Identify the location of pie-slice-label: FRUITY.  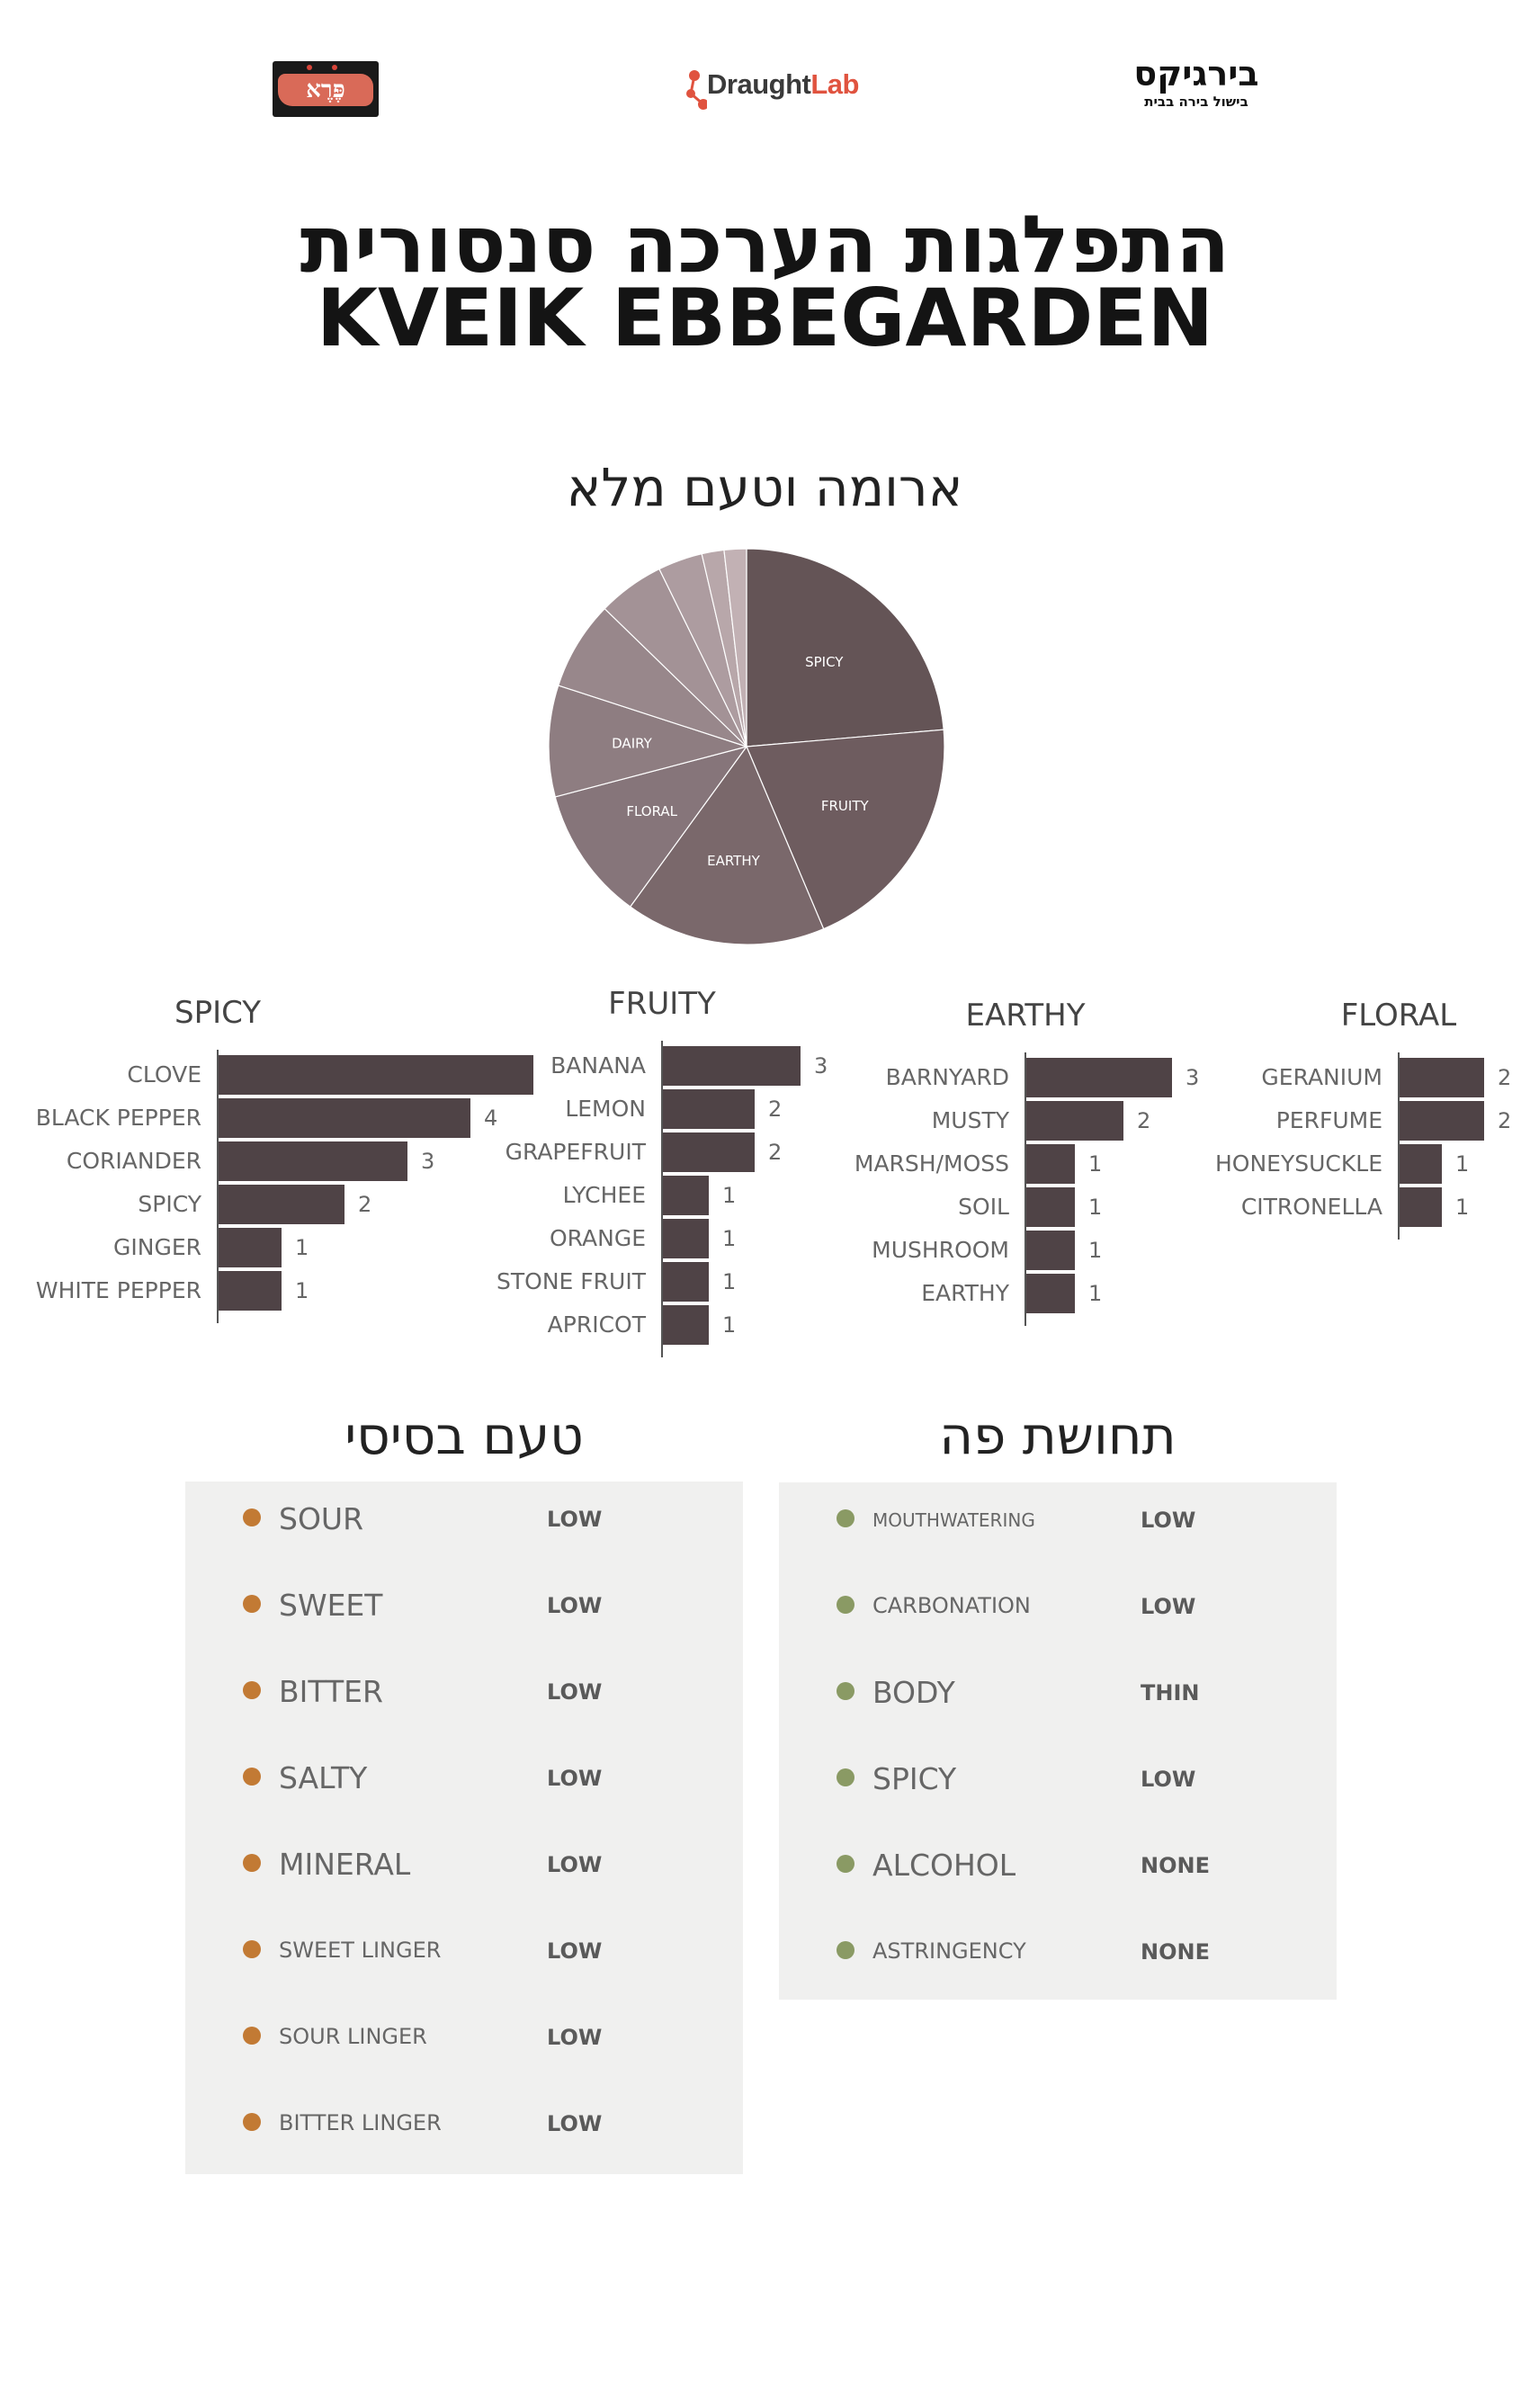
(845, 806).